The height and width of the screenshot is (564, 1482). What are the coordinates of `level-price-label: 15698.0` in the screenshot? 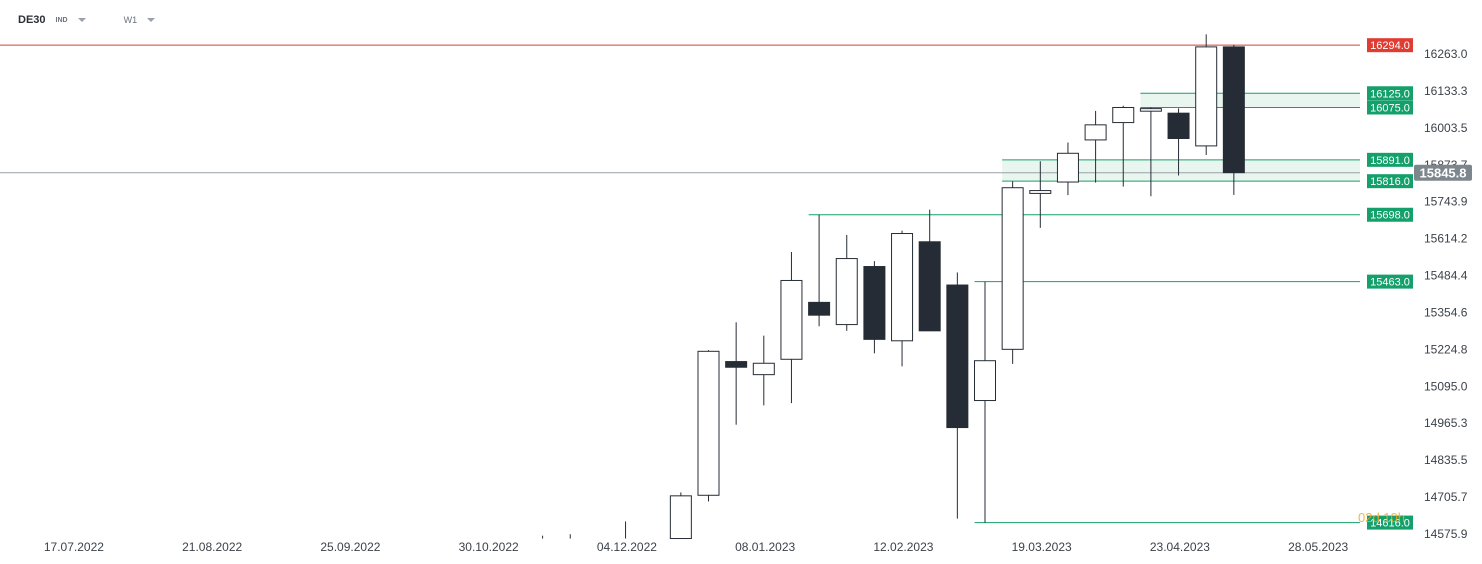 It's located at (1390, 216).